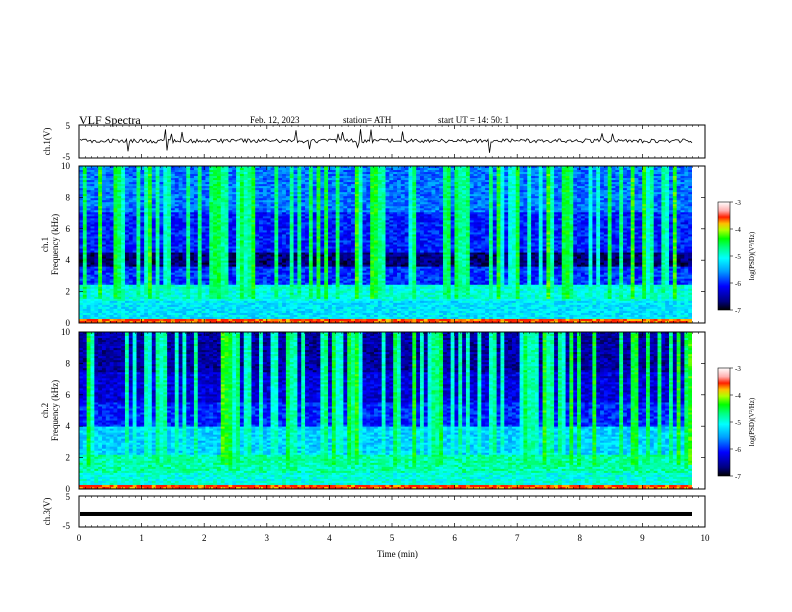 The height and width of the screenshot is (612, 792). I want to click on ch1-colorbar-tick-label: -4, so click(738, 230).